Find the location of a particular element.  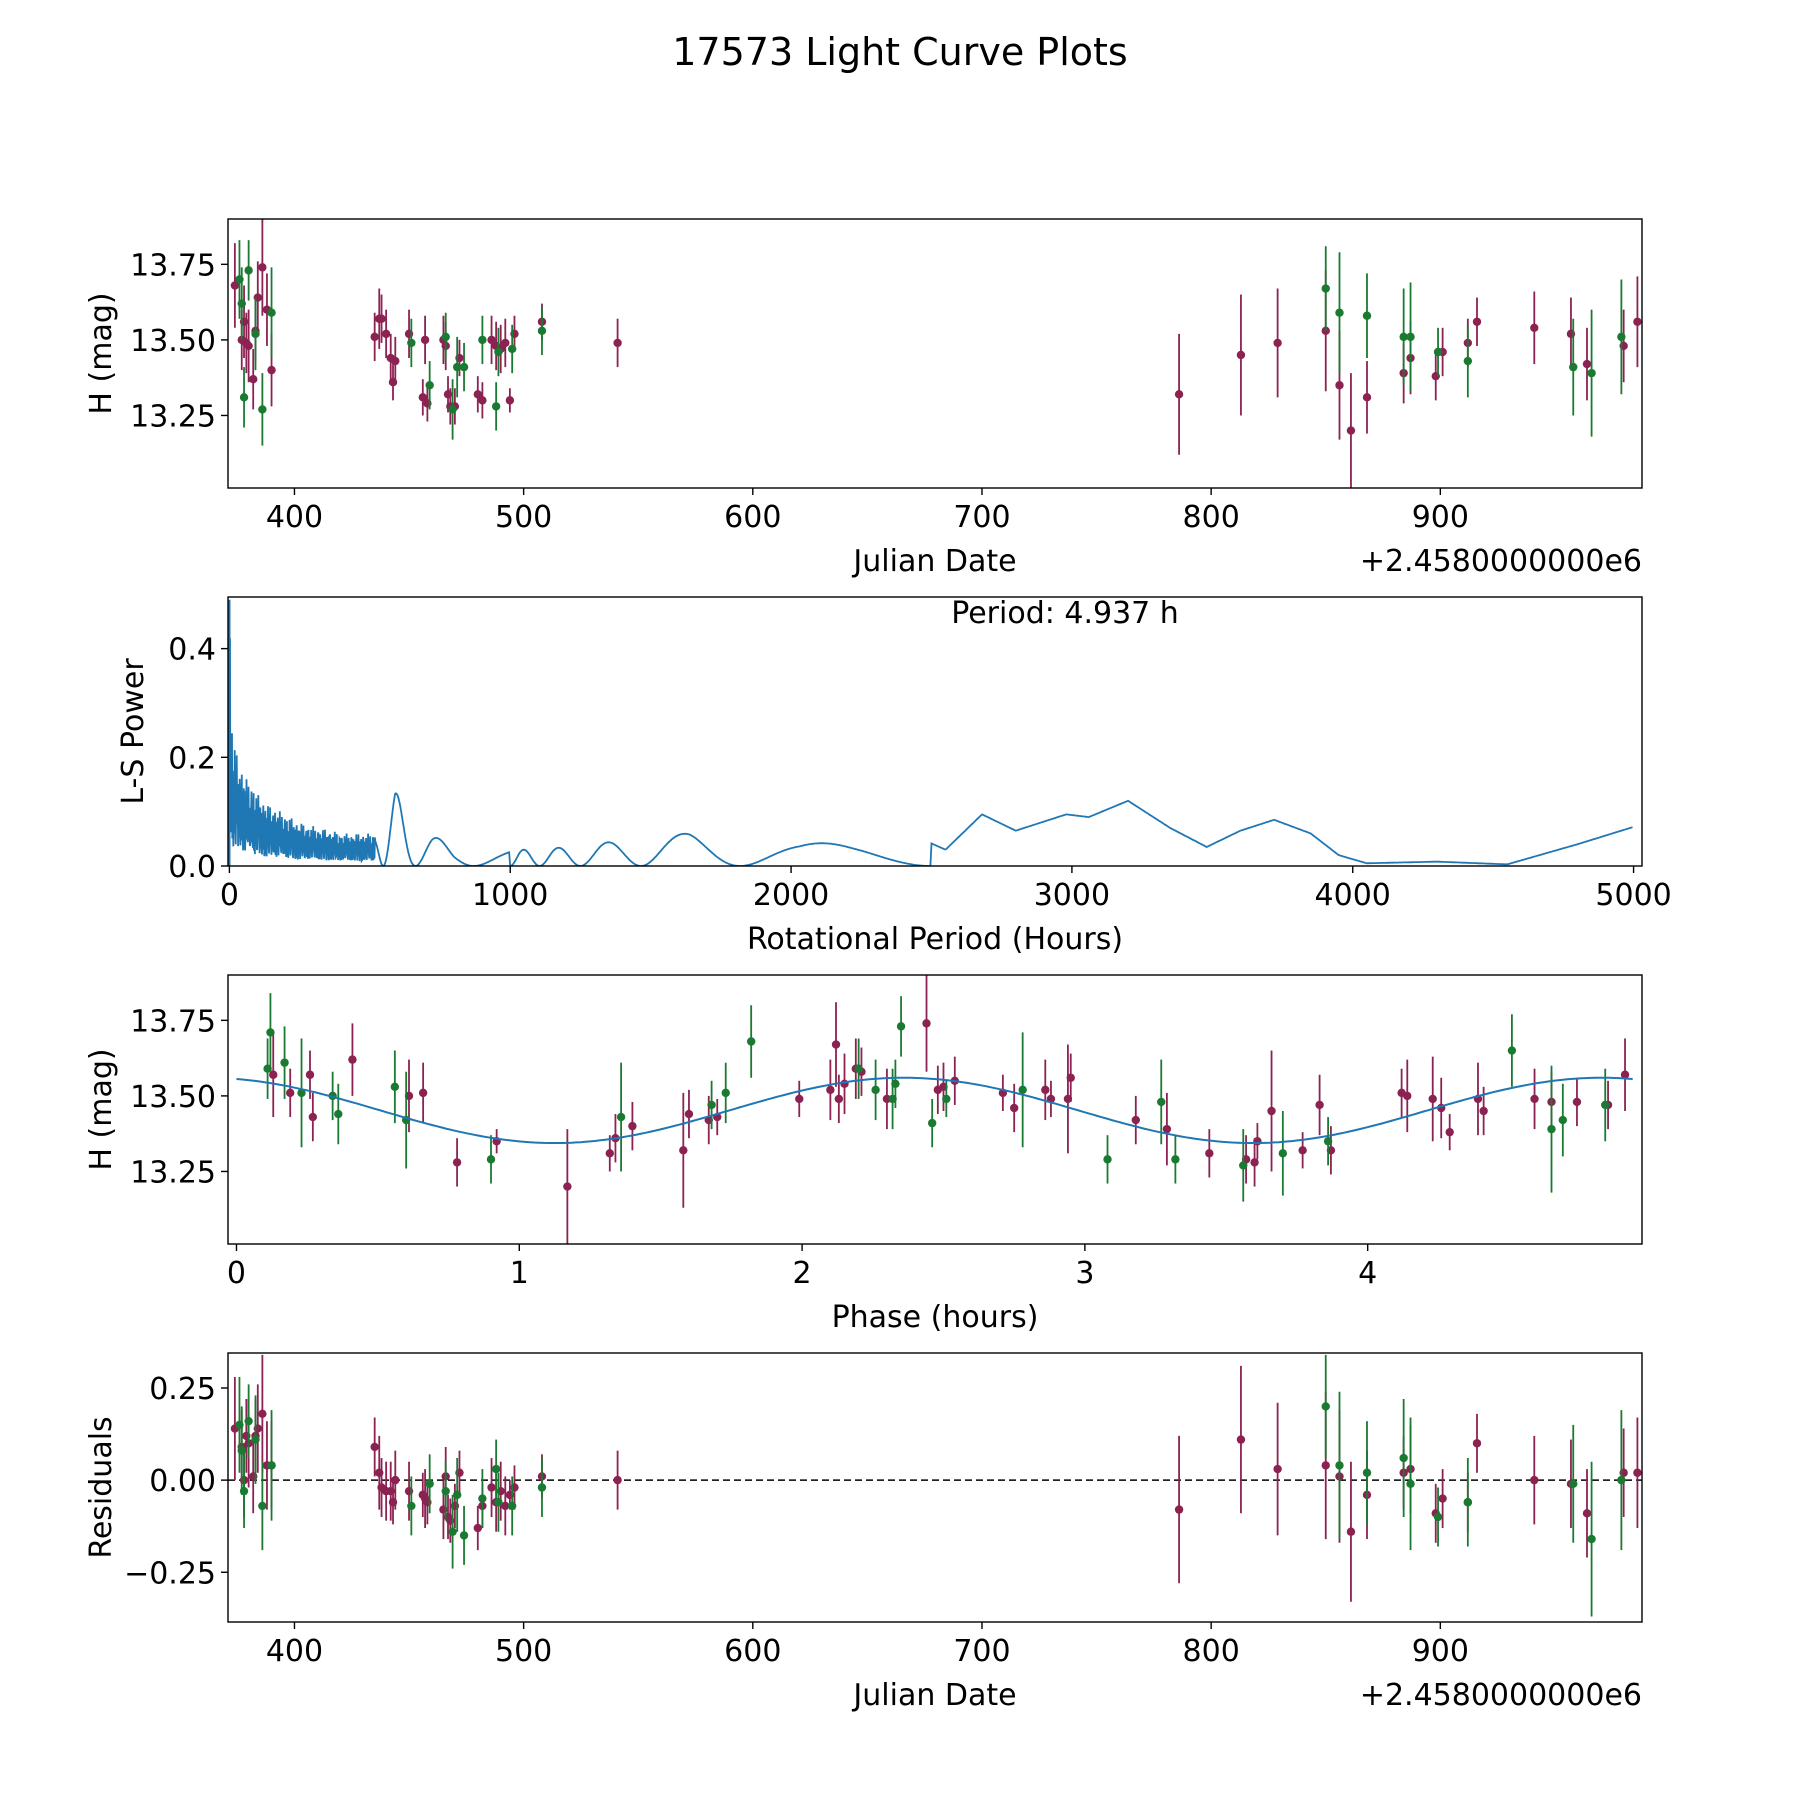

x-tick-label: 400 is located at coordinates (294, 1651).